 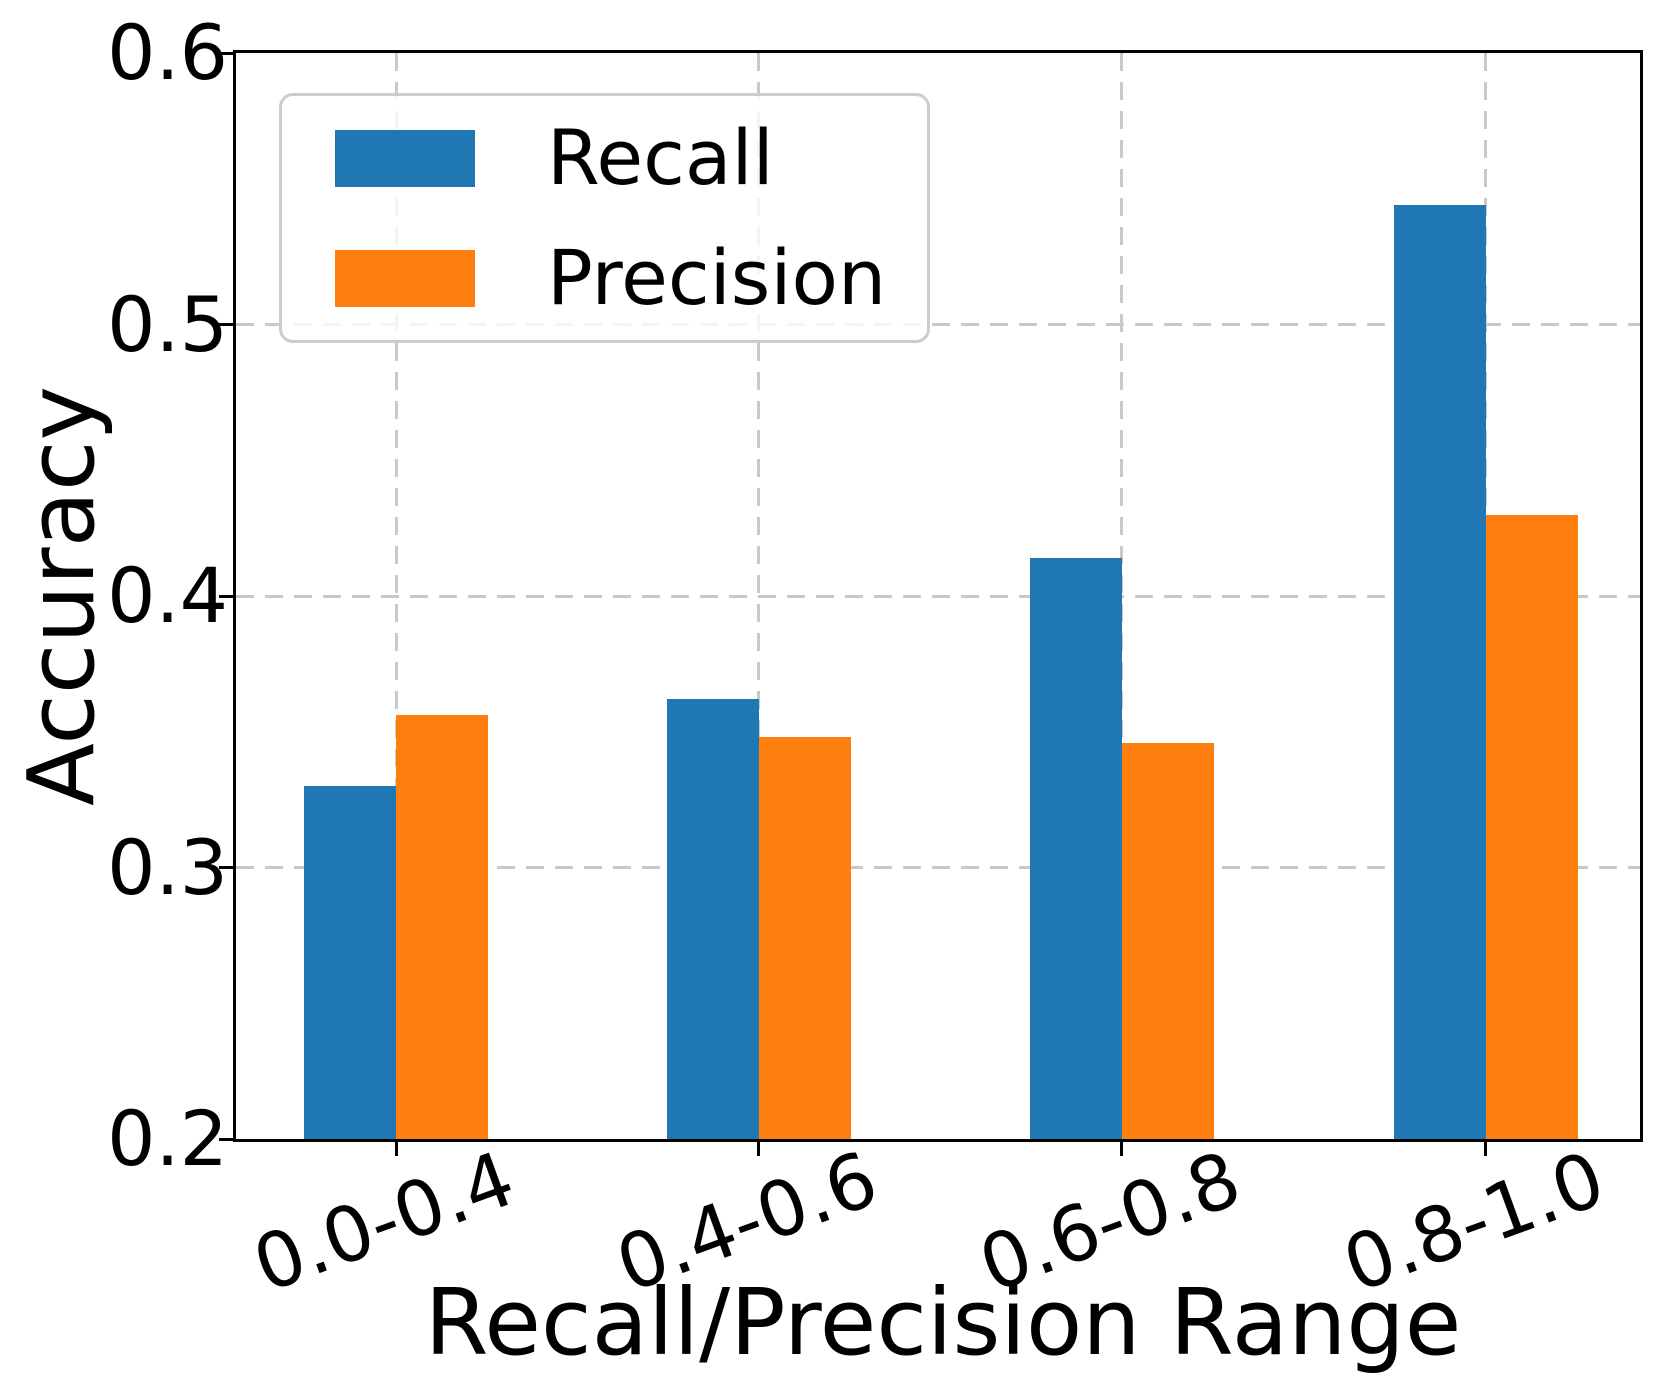 I want to click on y-tick-mark-0.3, so click(x=226, y=867).